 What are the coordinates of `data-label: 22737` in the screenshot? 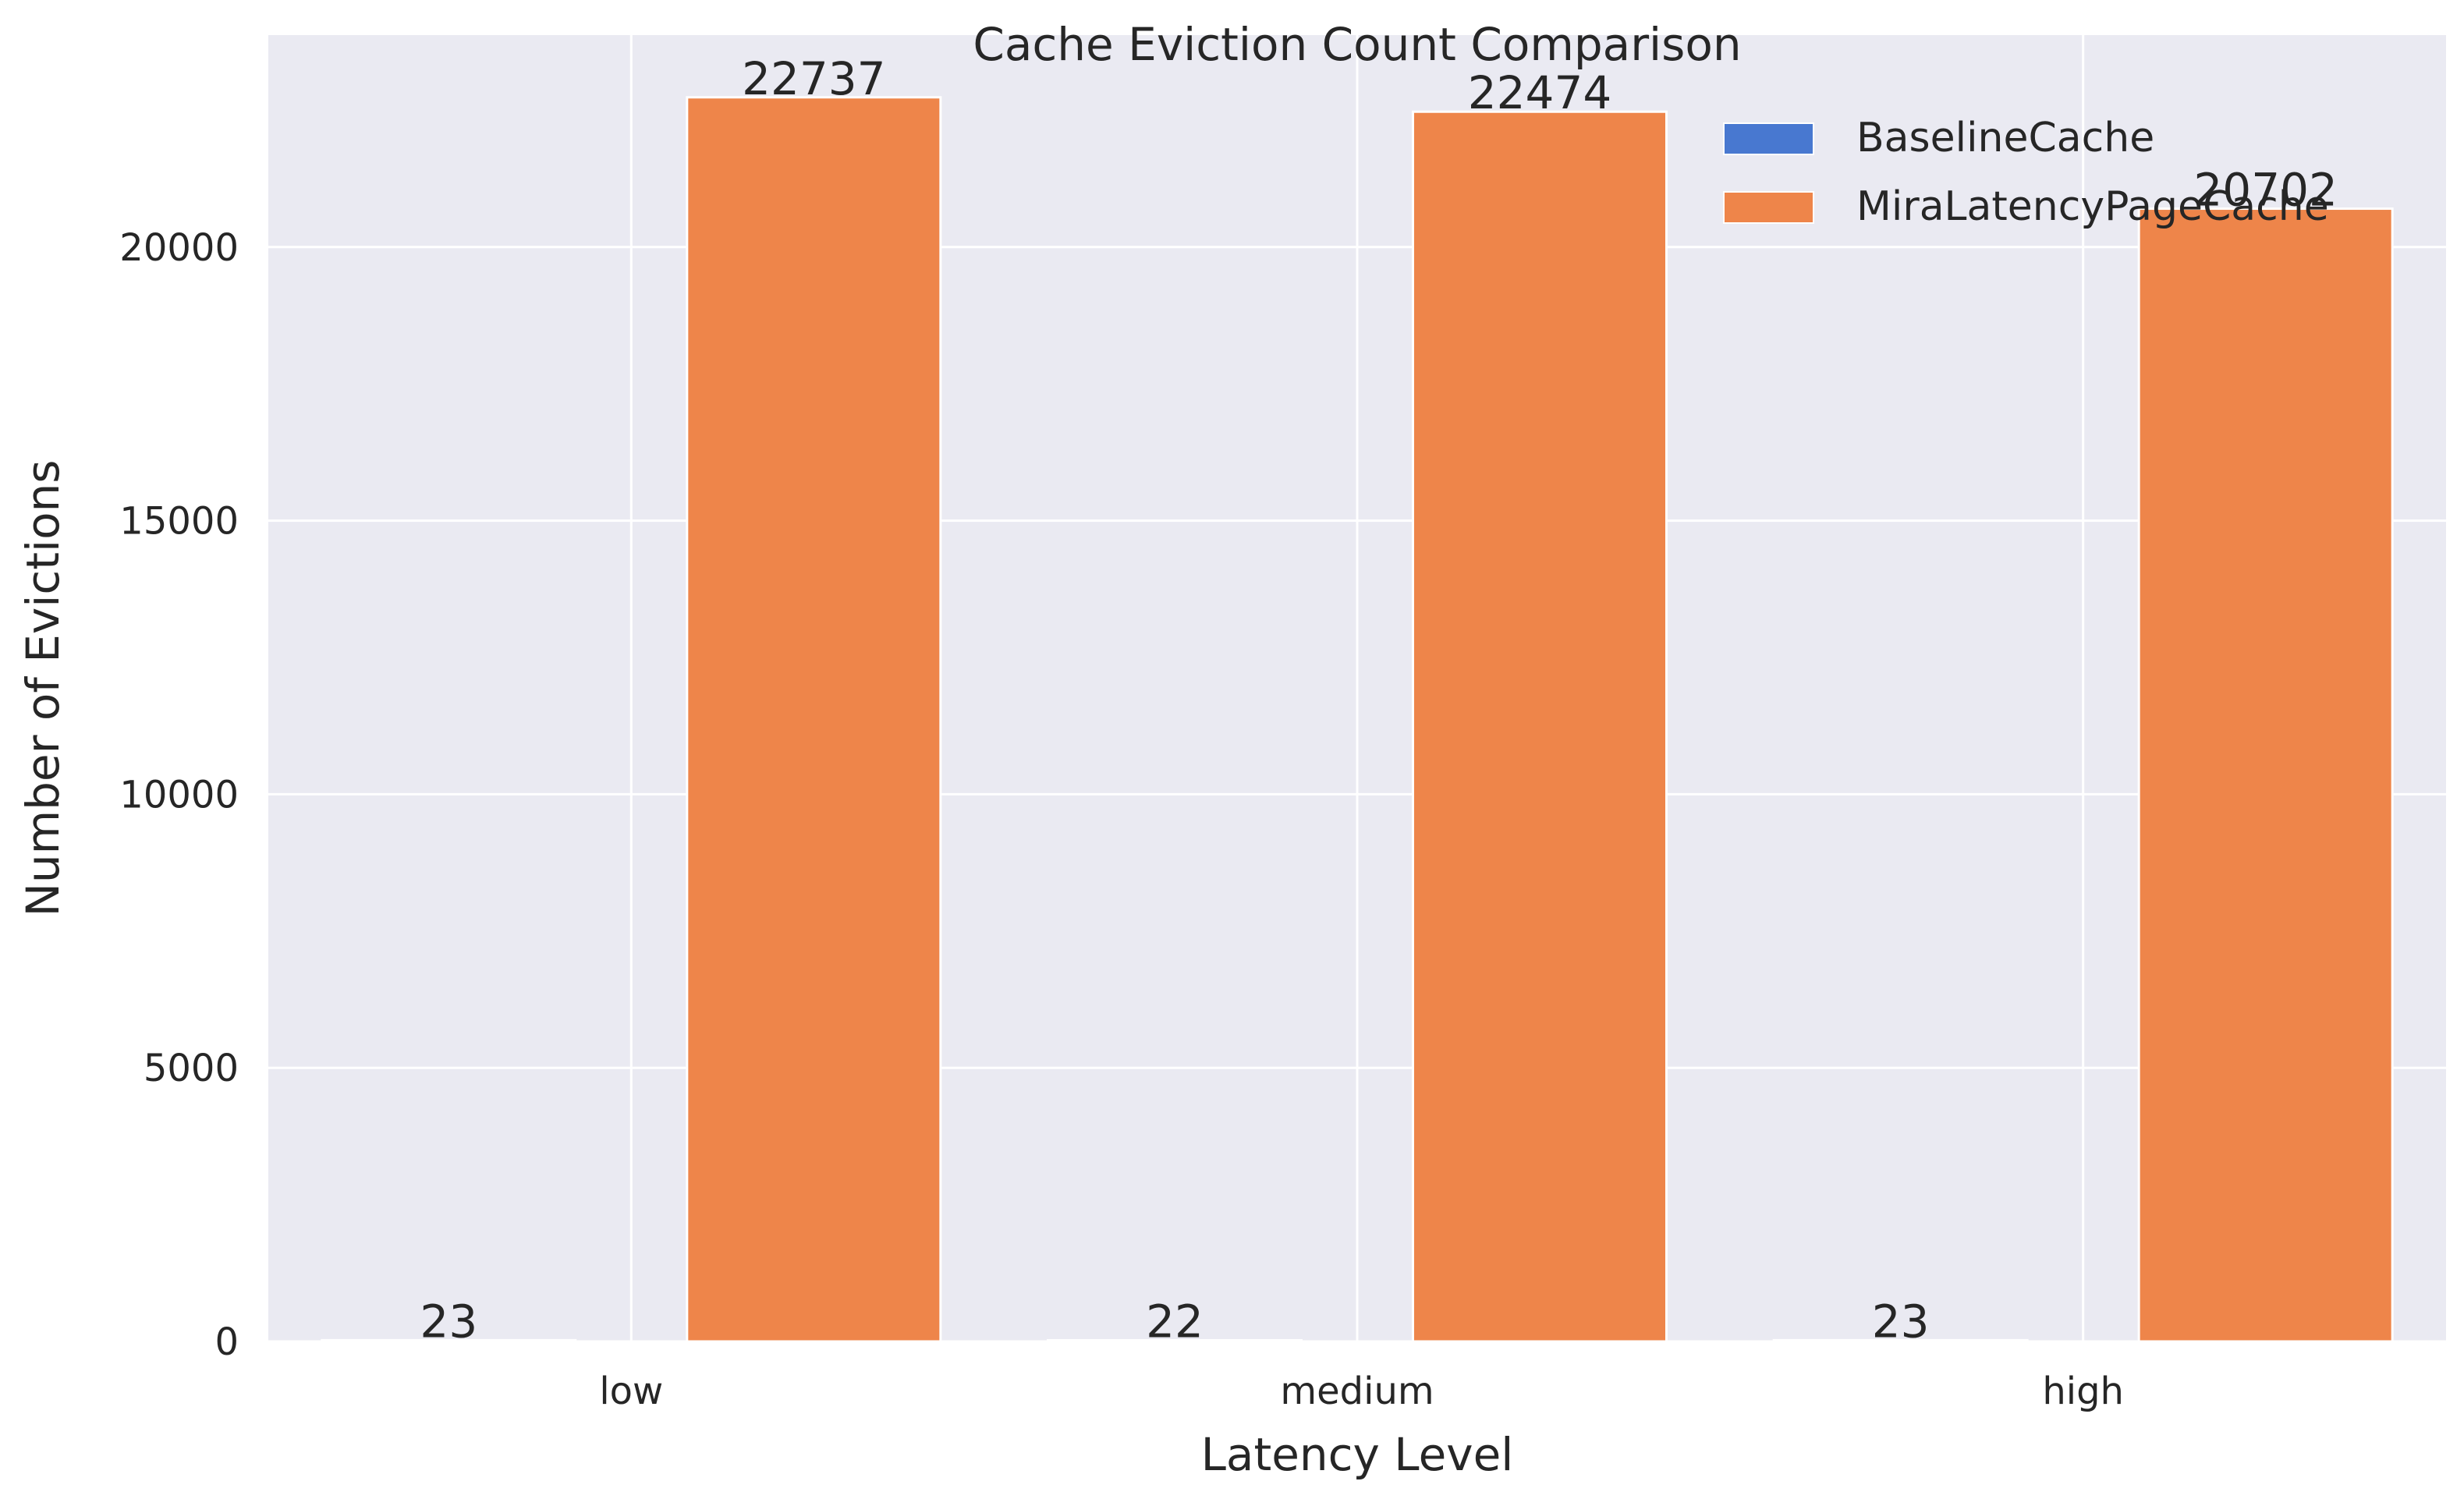 It's located at (814, 78).